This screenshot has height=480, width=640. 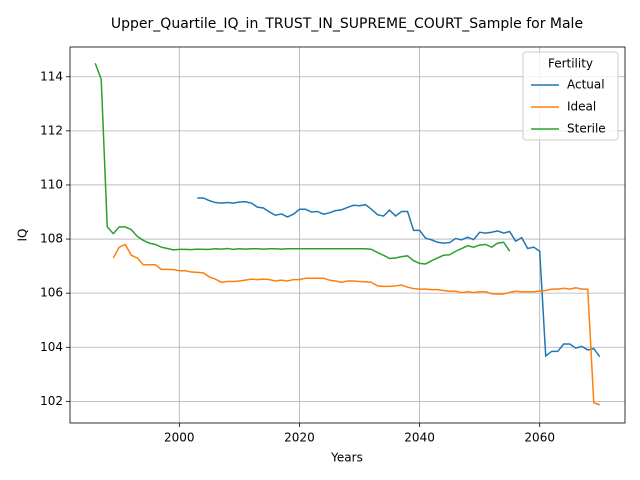 I want to click on x-axis-label: Years, so click(x=346, y=458).